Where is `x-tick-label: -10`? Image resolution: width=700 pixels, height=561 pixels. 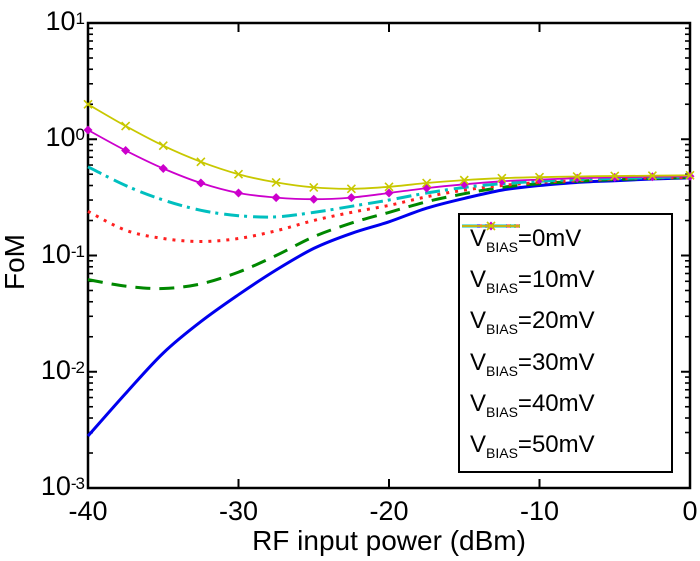
x-tick-label: -10 is located at coordinates (539, 511).